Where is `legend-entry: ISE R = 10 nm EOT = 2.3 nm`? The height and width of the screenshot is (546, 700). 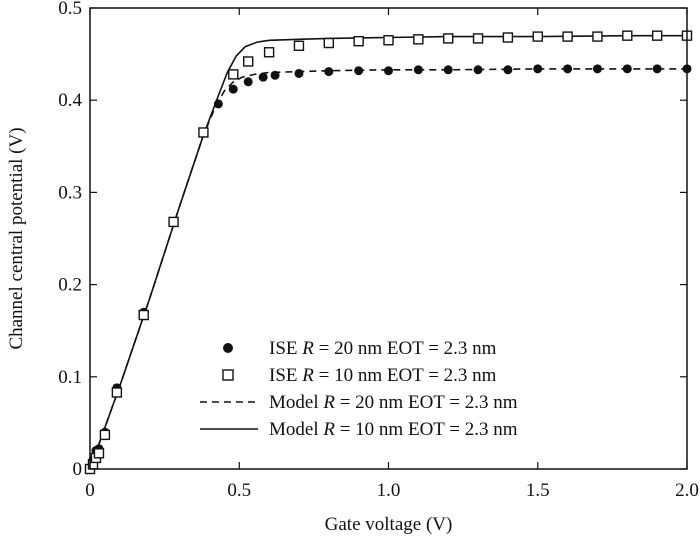 legend-entry: ISE R = 10 nm EOT = 2.3 nm is located at coordinates (359, 375).